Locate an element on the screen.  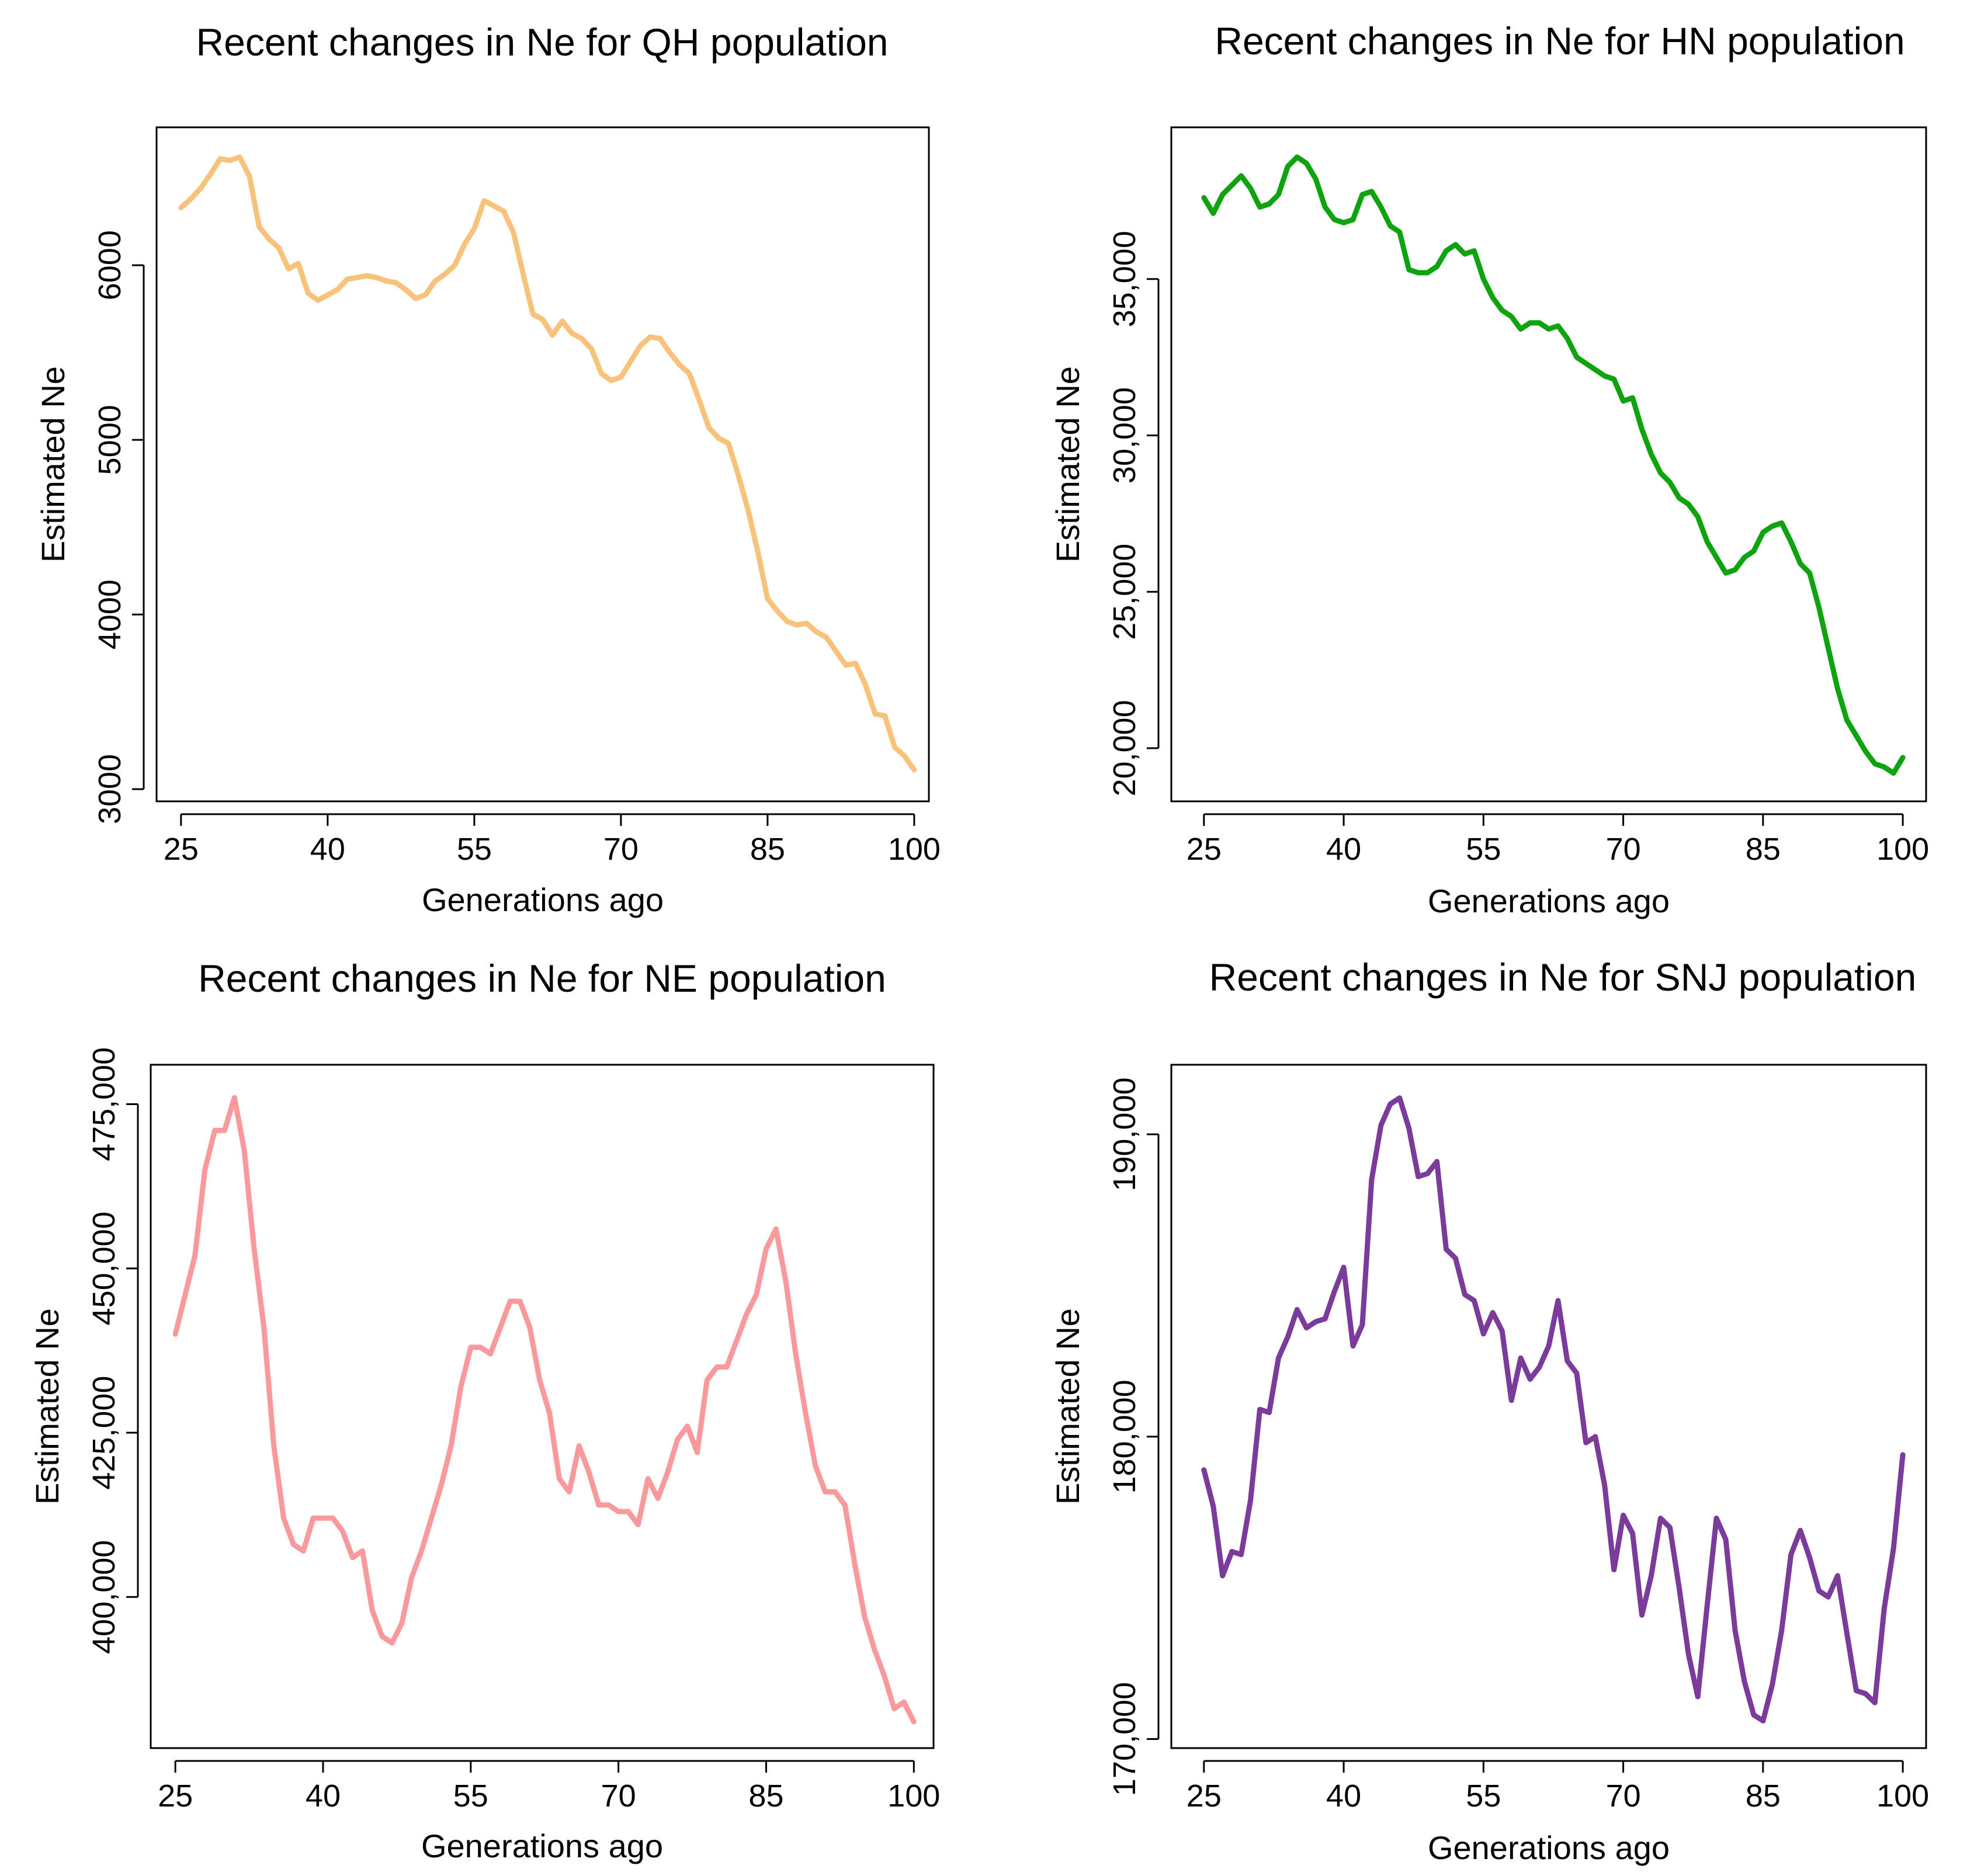
hn-y-tick-label: 30,000 is located at coordinates (1124, 435).